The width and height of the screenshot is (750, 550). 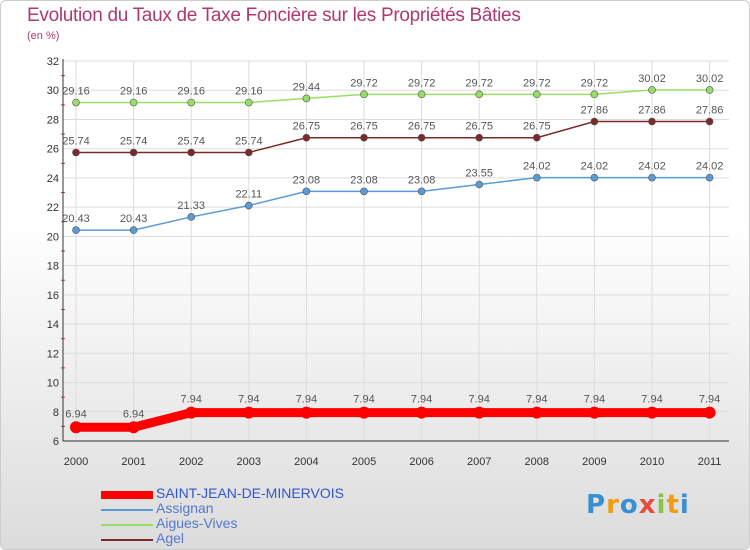 I want to click on x-tick-label: 2002, so click(x=191, y=462).